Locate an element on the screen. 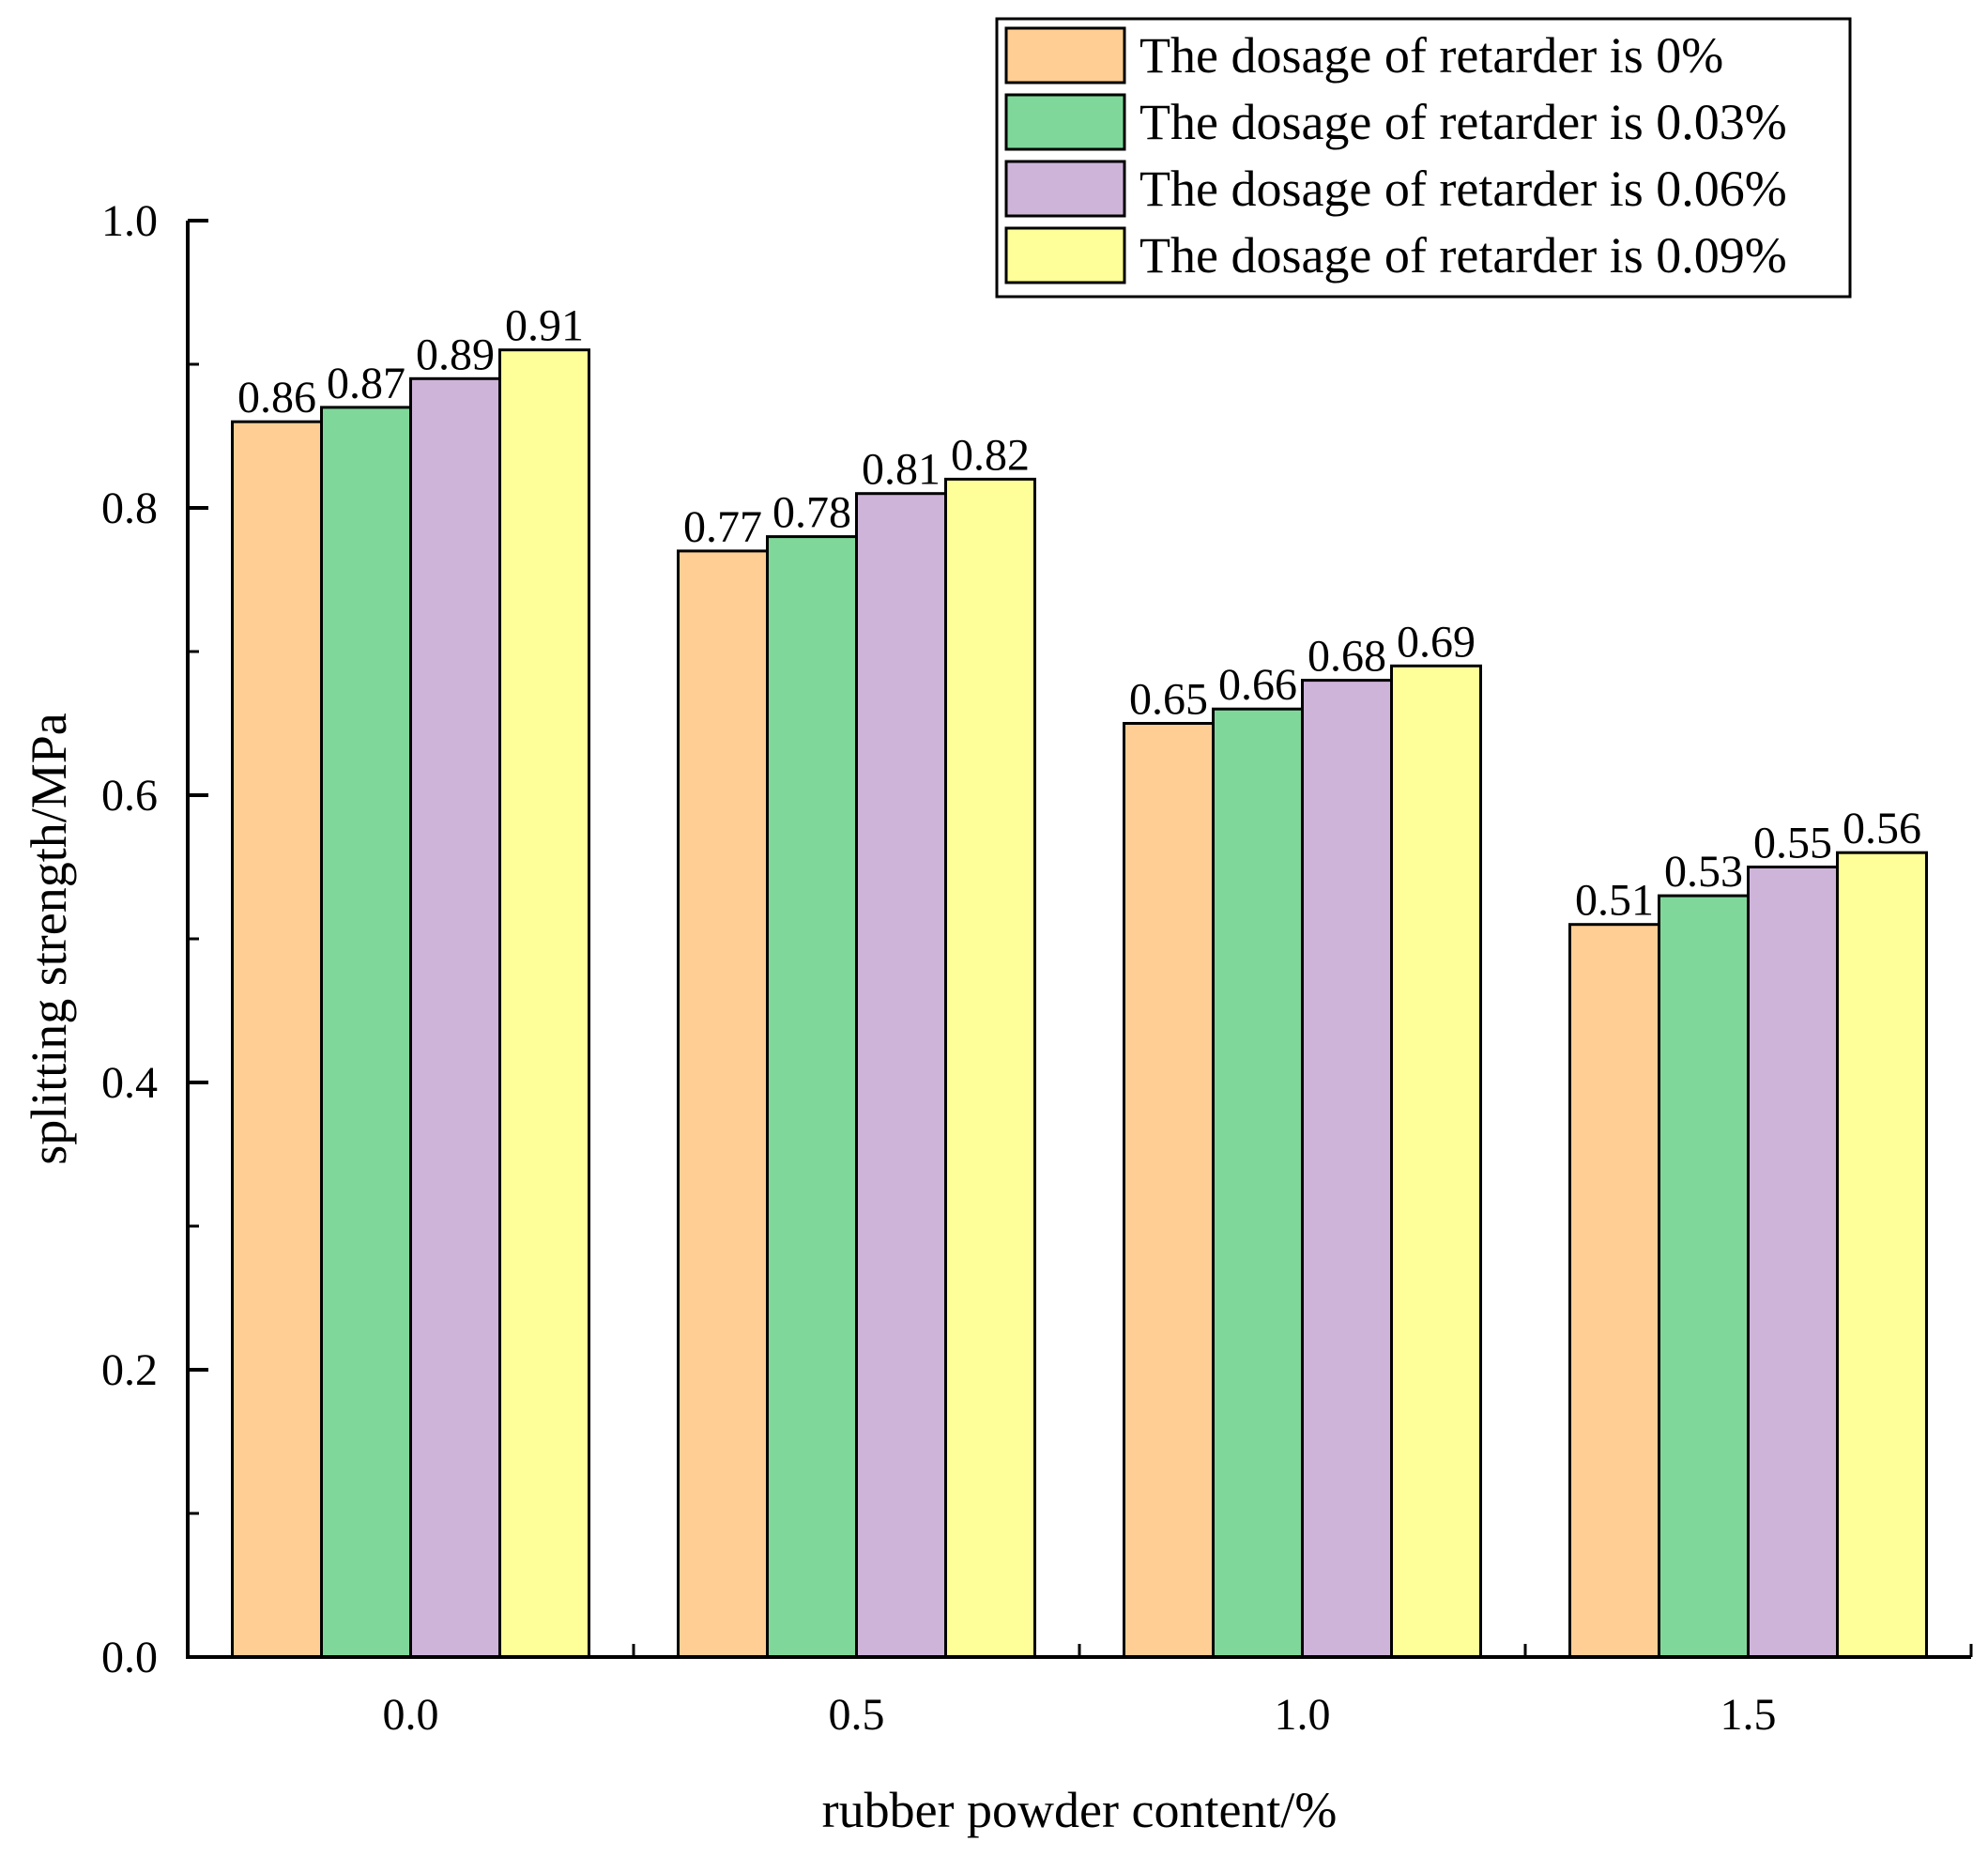 The image size is (1988, 1857). x-tick-label: 0.0 is located at coordinates (411, 1715).